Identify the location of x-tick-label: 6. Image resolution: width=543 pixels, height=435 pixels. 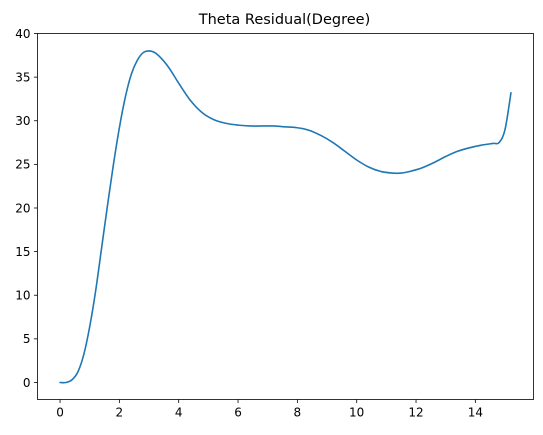
(238, 413).